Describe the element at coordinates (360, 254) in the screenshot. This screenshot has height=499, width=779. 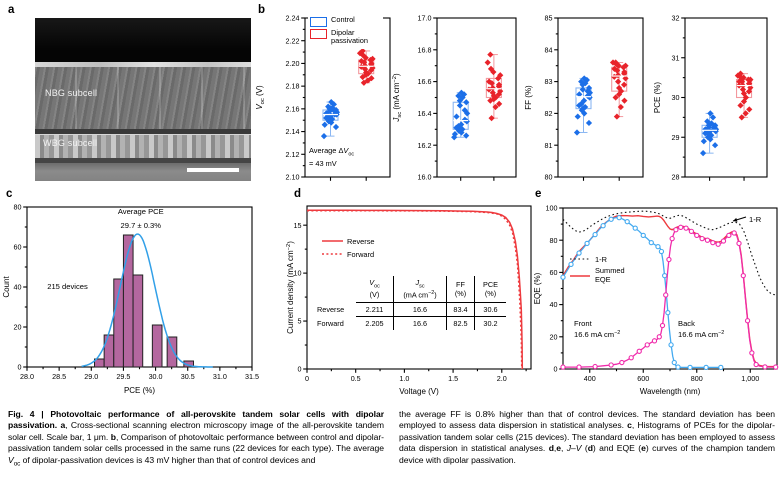
I see `svg-text: Forward` at that location.